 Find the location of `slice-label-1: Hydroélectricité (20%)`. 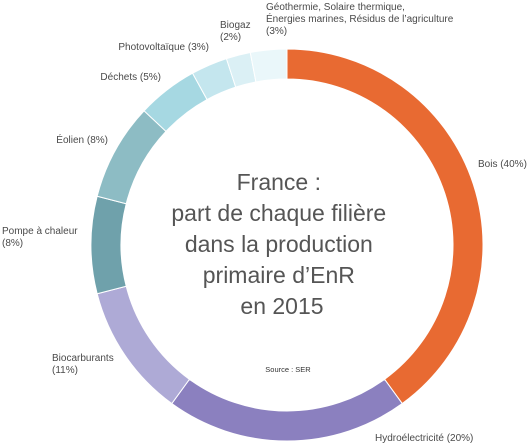

slice-label-1: Hydroélectricité (20%) is located at coordinates (424, 438).